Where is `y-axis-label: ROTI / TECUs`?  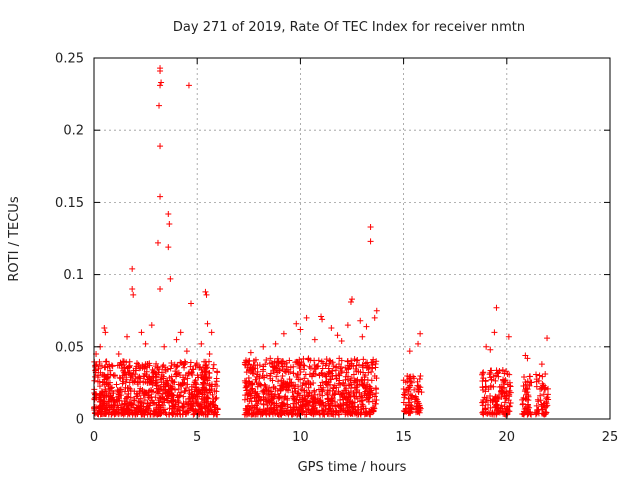
y-axis-label: ROTI / TECUs is located at coordinates (14, 238).